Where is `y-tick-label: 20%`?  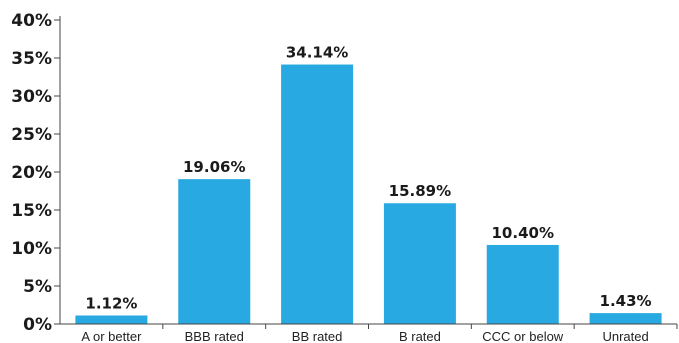 y-tick-label: 20% is located at coordinates (31, 173).